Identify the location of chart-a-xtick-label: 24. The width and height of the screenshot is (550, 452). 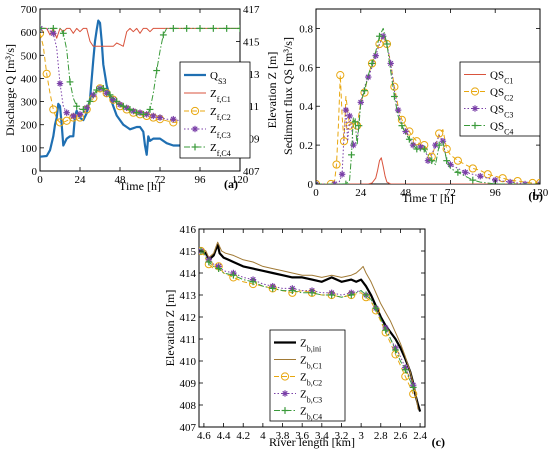
(81, 180).